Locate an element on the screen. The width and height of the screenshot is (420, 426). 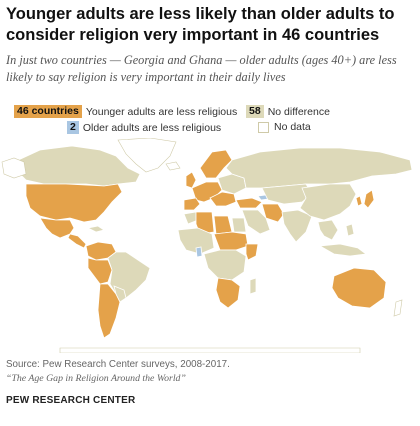
region-scandinavia is located at coordinates (216, 164).